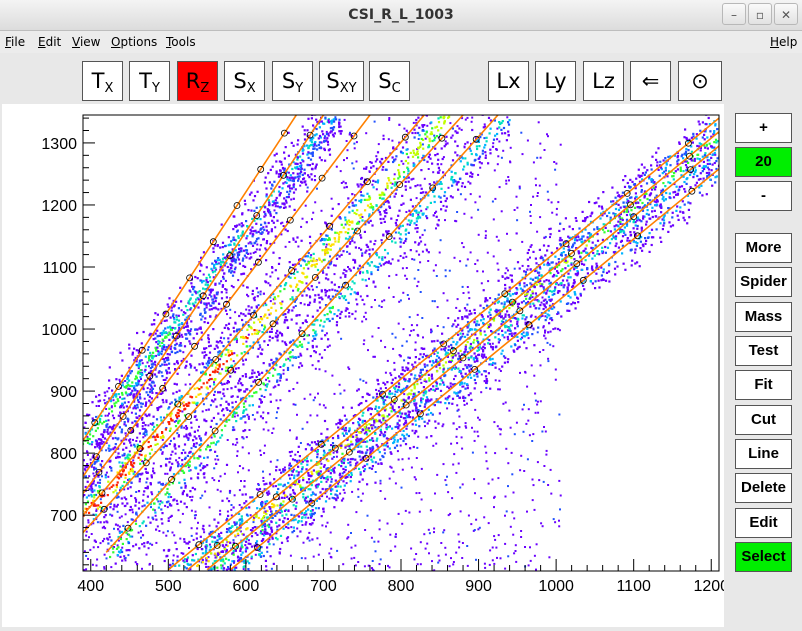  What do you see at coordinates (244, 81) in the screenshot?
I see `sx-button: SX` at bounding box center [244, 81].